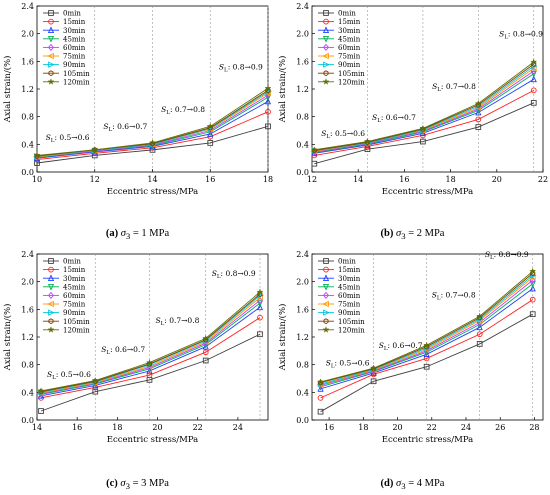  What do you see at coordinates (210, 179) in the screenshot?
I see `x-tick-label: 16` at bounding box center [210, 179].